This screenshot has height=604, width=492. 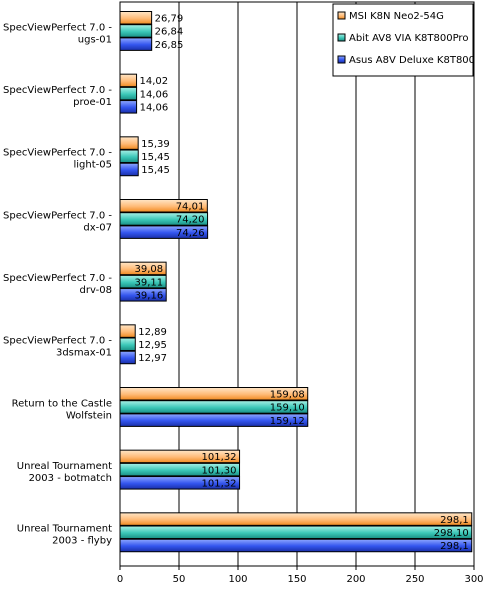 What do you see at coordinates (82, 541) in the screenshot?
I see `category-label-line: 2003 - flyby` at bounding box center [82, 541].